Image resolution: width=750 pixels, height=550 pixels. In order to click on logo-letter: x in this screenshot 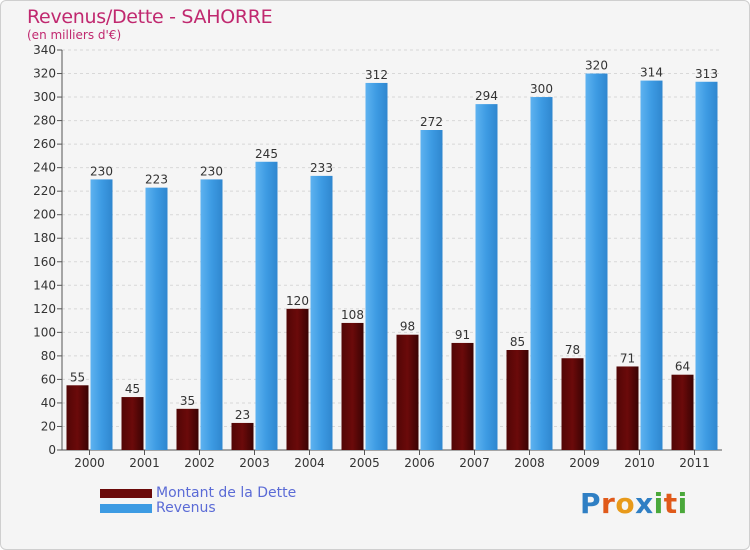, I will do `click(644, 503)`.